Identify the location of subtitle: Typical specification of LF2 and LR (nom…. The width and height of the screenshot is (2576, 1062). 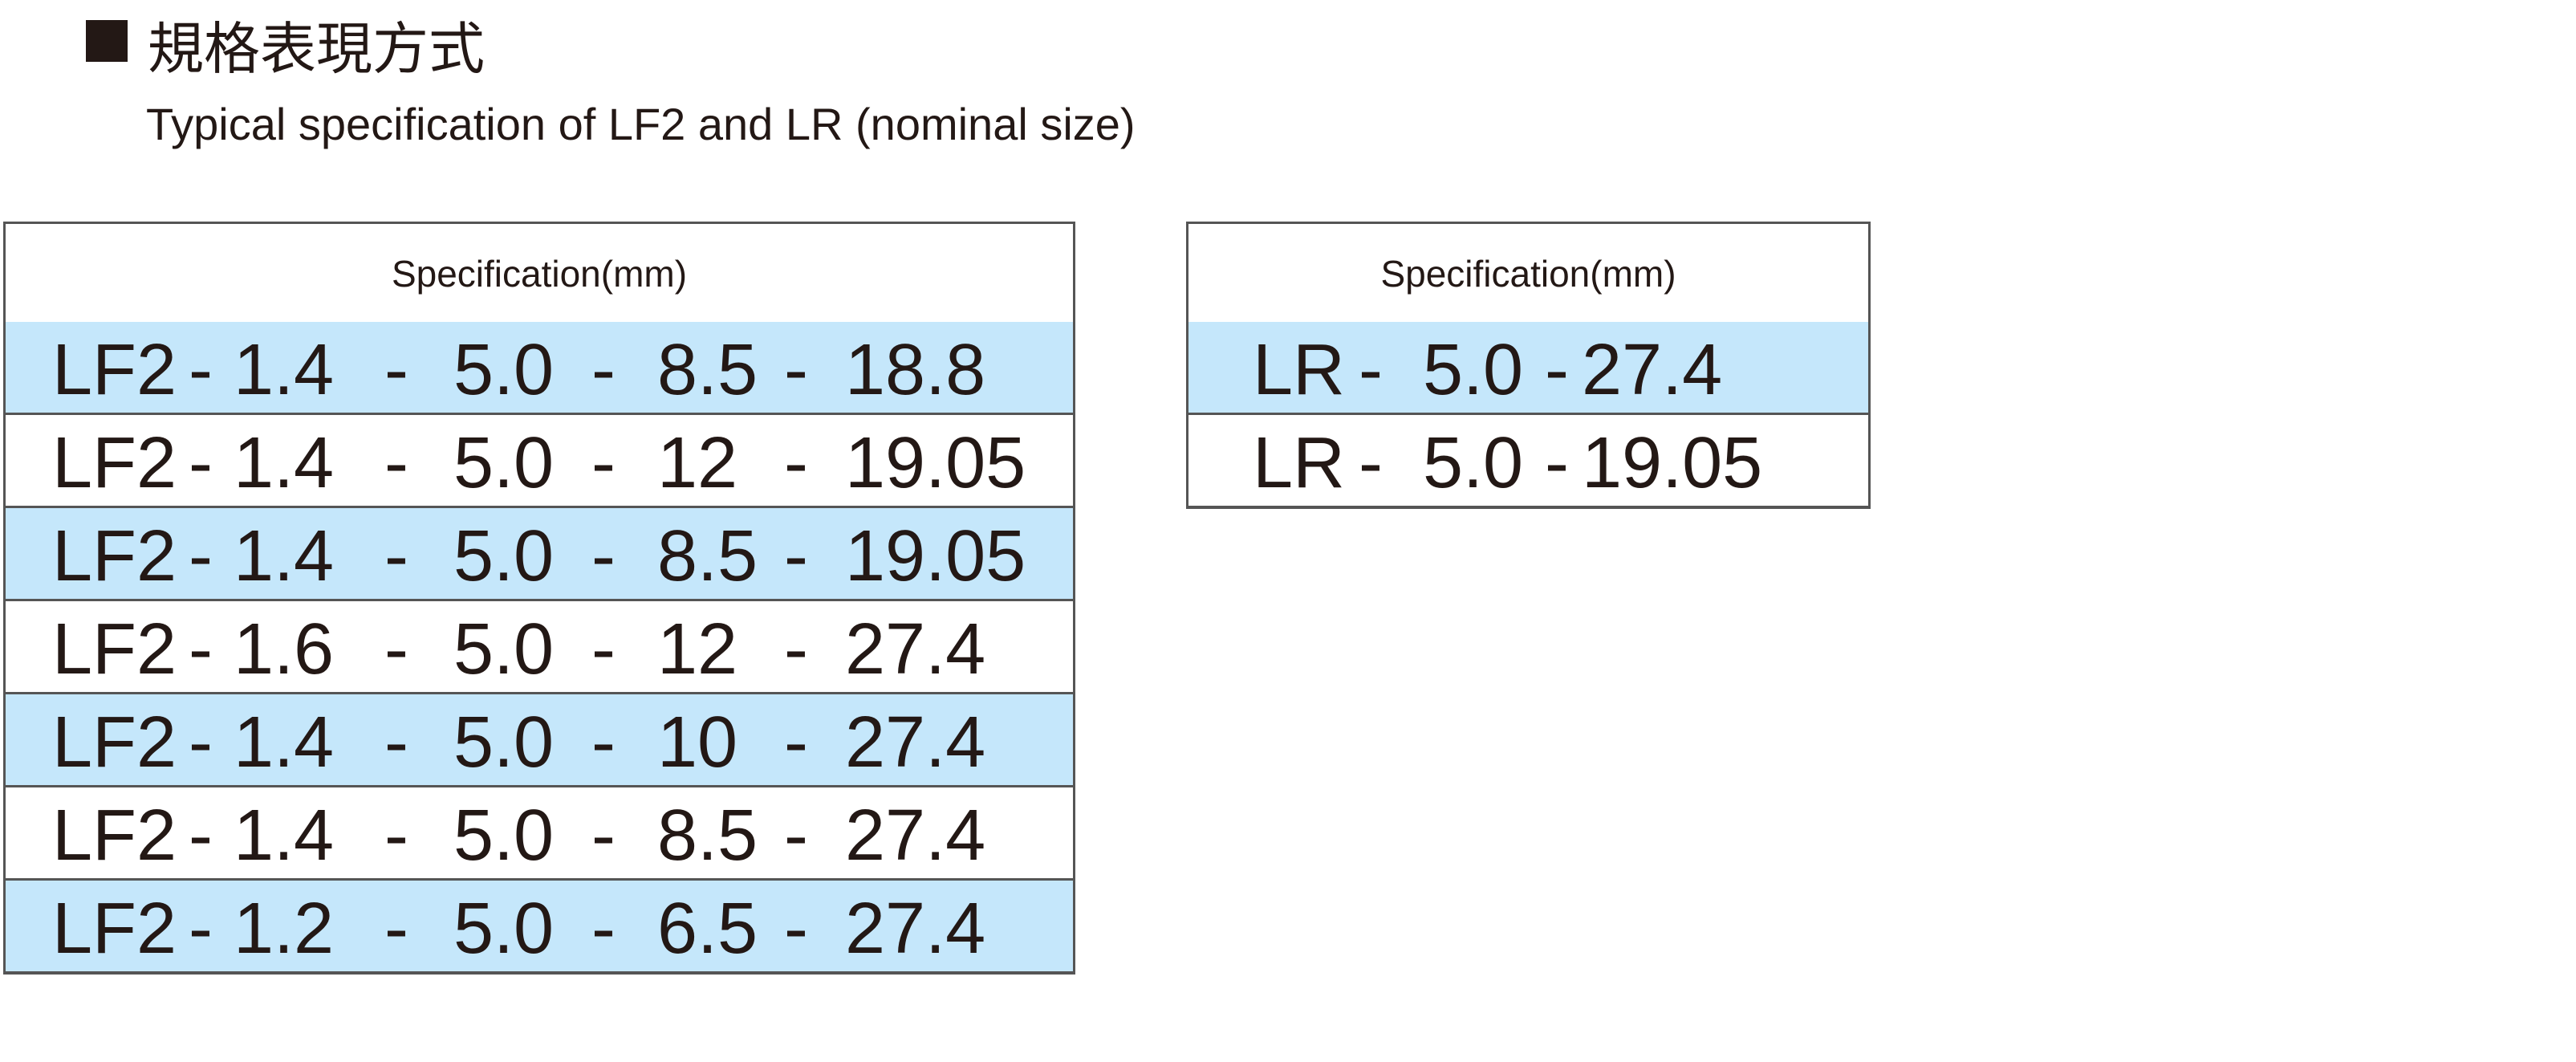
(641, 124).